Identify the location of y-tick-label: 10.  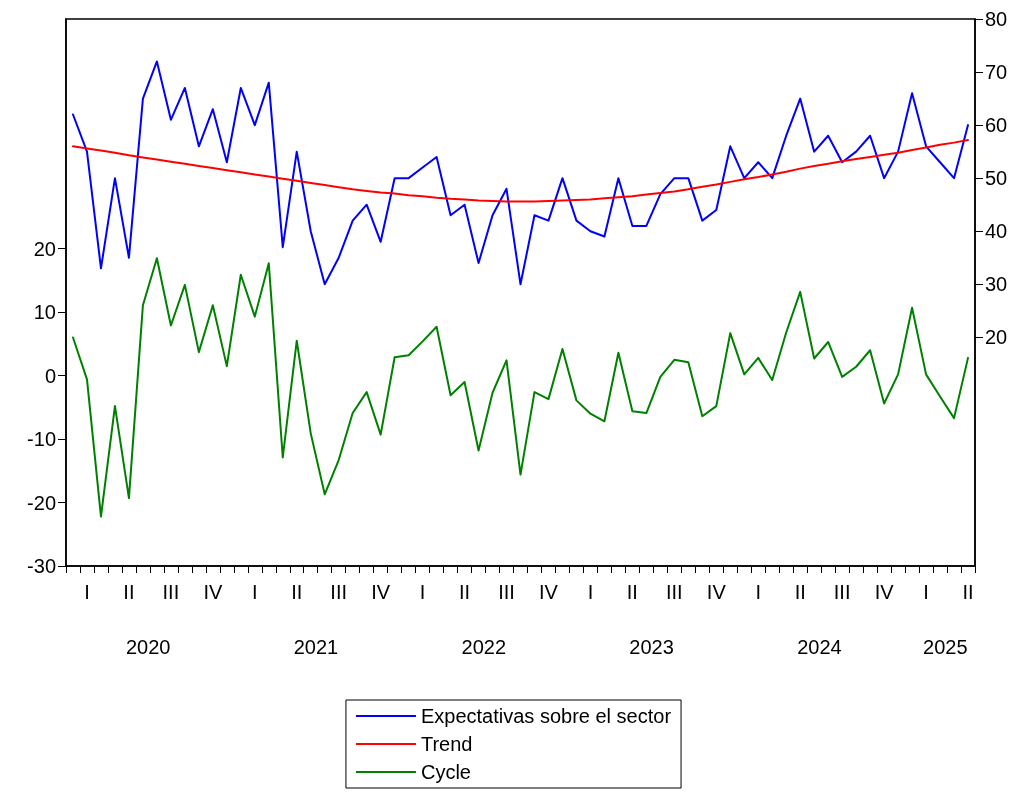
(44, 312).